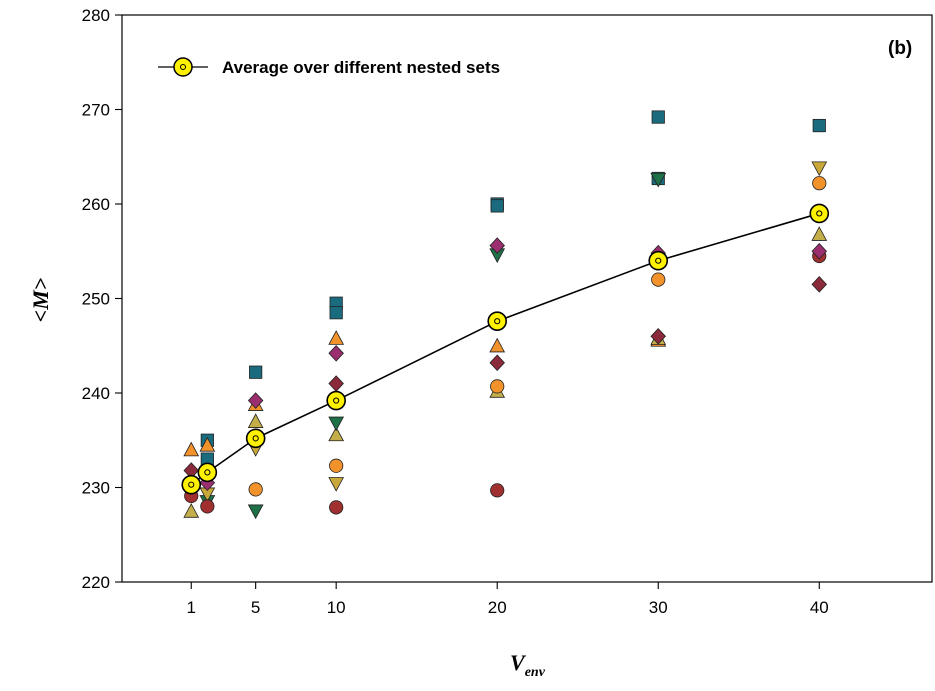 The height and width of the screenshot is (691, 935). What do you see at coordinates (361, 67) in the screenshot?
I see `legend-entry: Average over different nested sets` at bounding box center [361, 67].